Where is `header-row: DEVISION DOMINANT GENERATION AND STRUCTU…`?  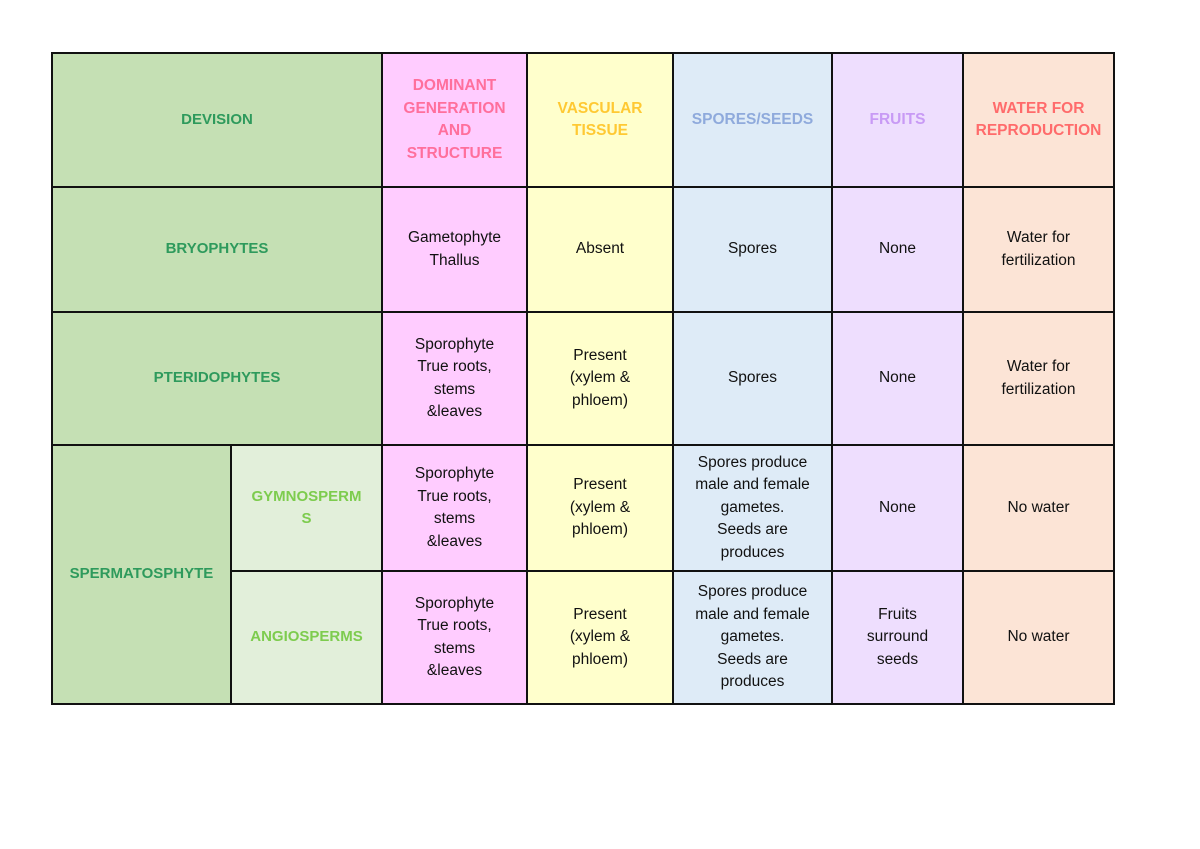 header-row: DEVISION DOMINANT GENERATION AND STRUCTU… is located at coordinates (583, 120).